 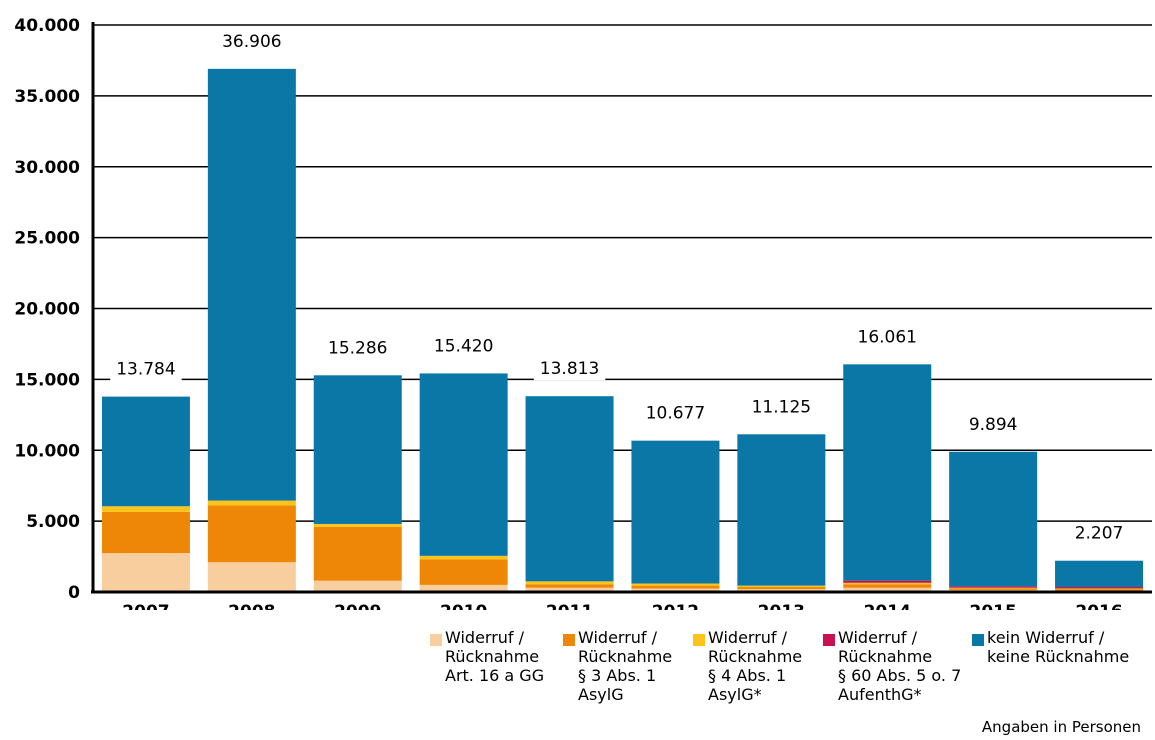 I want to click on bar-total-label: 15.420, so click(x=463, y=346).